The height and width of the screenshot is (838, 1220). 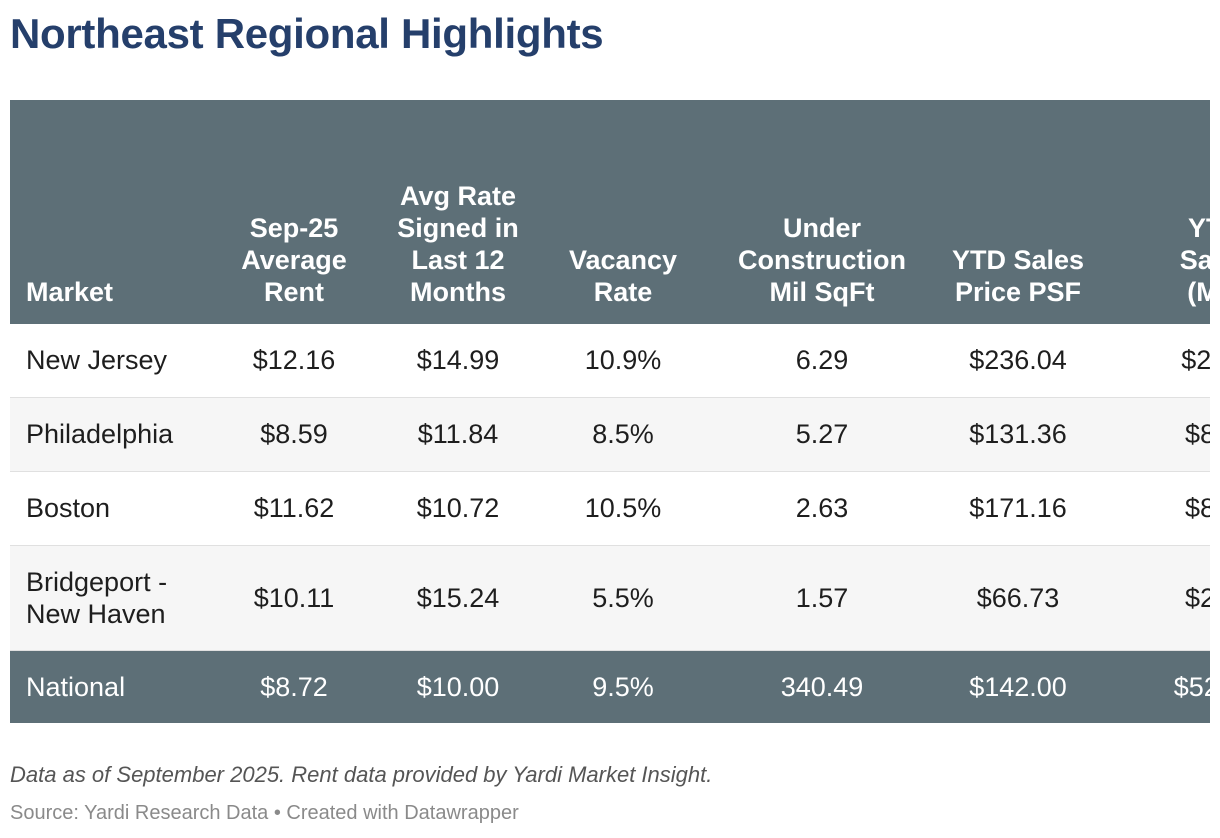 I want to click on table-cell: 5.5%, so click(x=623, y=597).